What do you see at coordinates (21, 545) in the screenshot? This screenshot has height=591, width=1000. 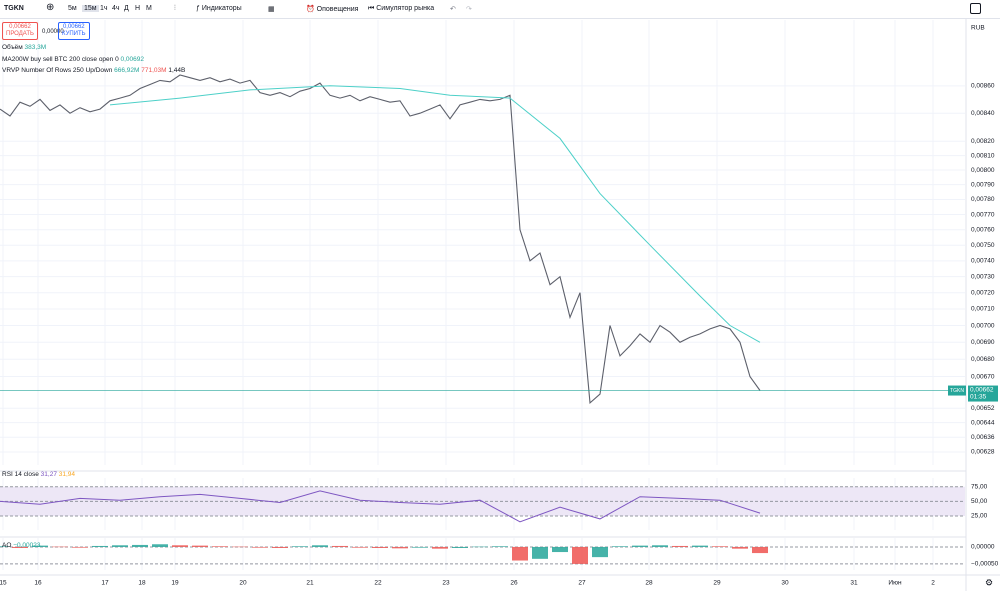 I see `ao-legend: AO −0,00023` at bounding box center [21, 545].